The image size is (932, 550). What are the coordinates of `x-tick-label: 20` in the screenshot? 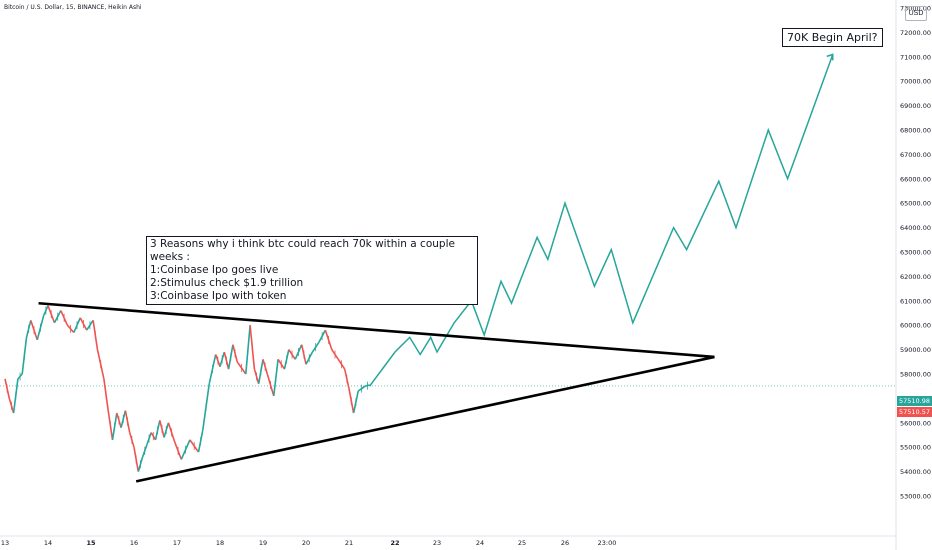 It's located at (306, 543).